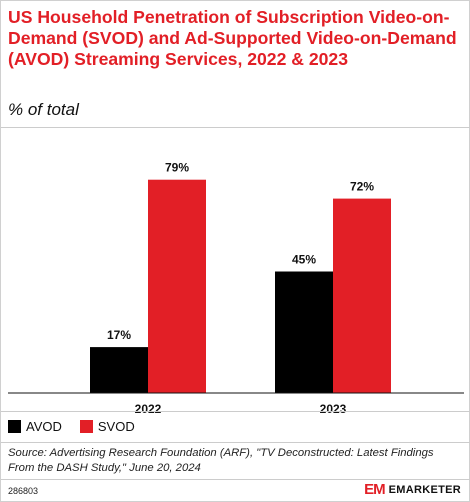 This screenshot has height=502, width=470. What do you see at coordinates (362, 187) in the screenshot?
I see `data-label-svod-2023: 72%` at bounding box center [362, 187].